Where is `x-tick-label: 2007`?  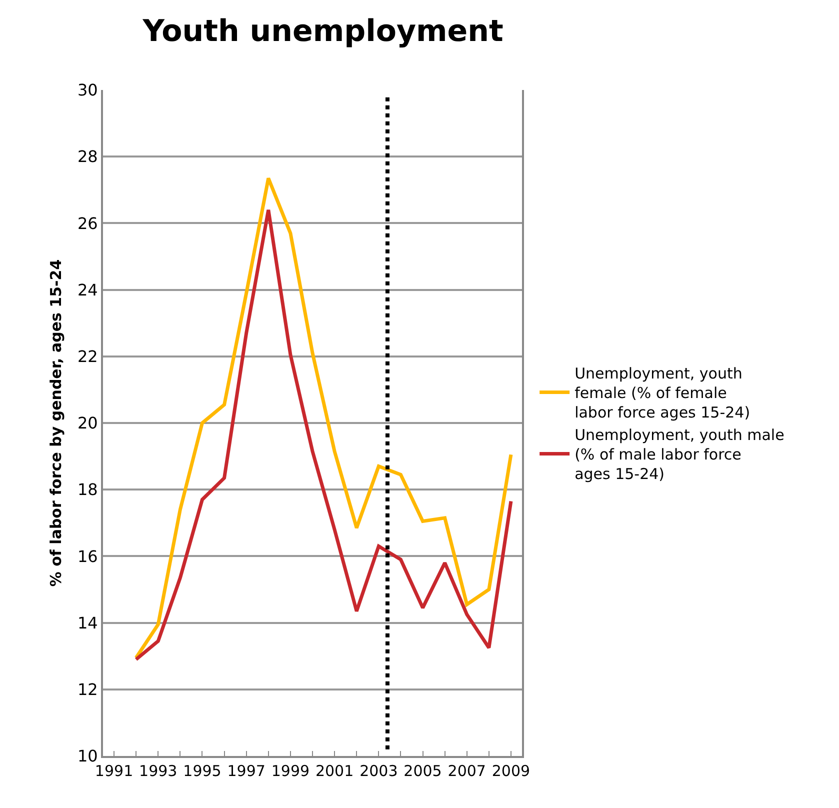 x-tick-label: 2007 is located at coordinates (467, 771).